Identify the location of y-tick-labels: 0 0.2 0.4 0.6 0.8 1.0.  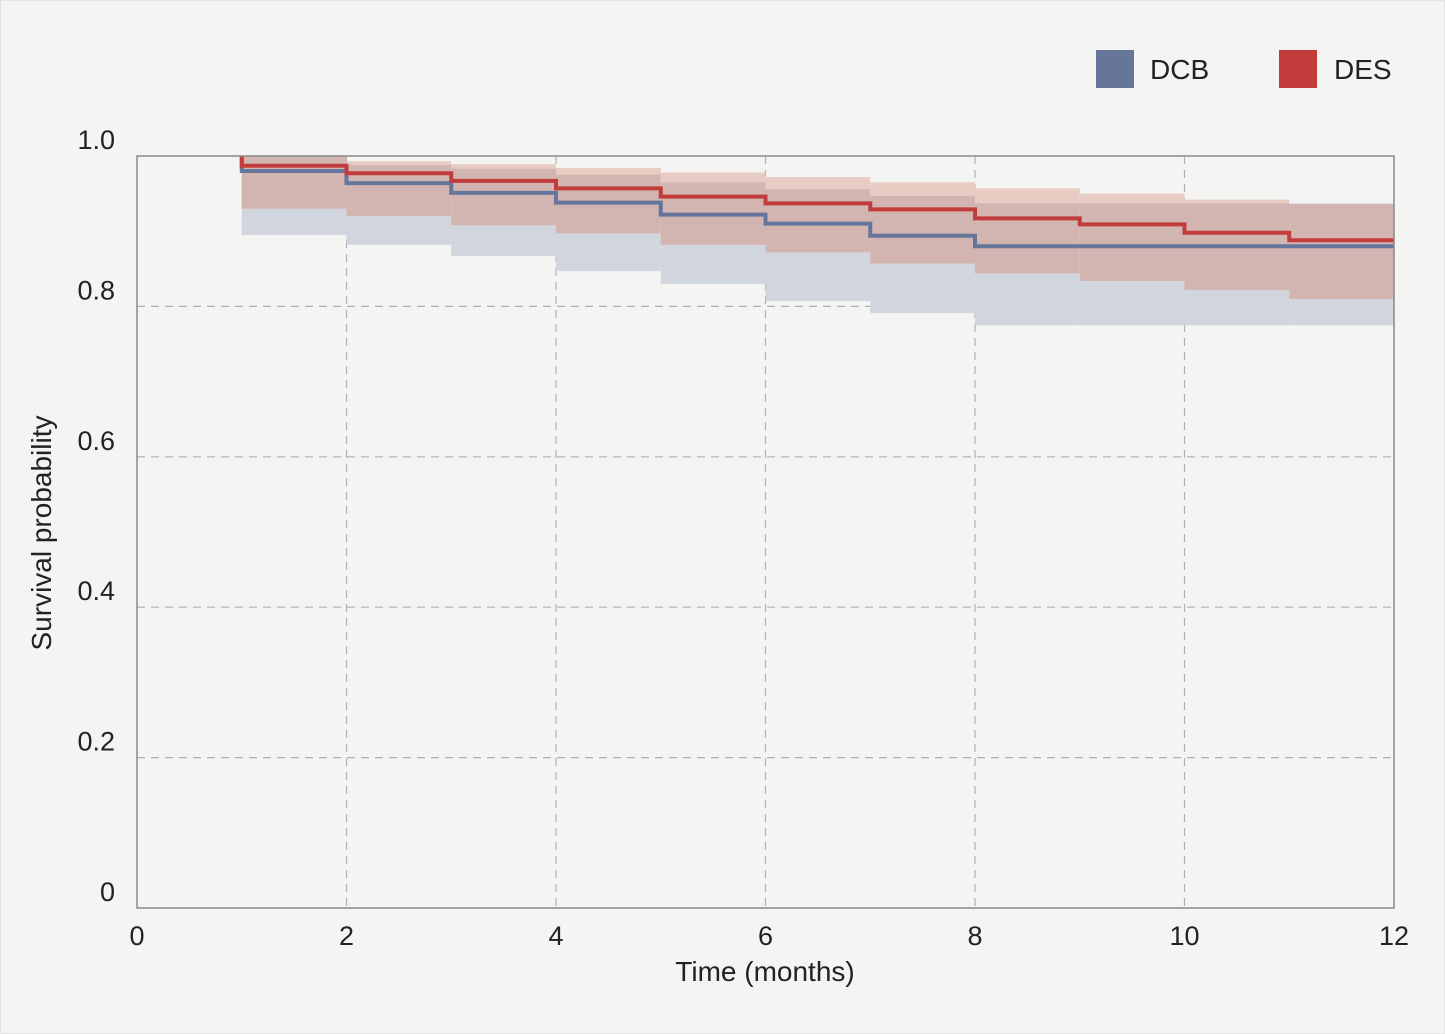
(96, 516).